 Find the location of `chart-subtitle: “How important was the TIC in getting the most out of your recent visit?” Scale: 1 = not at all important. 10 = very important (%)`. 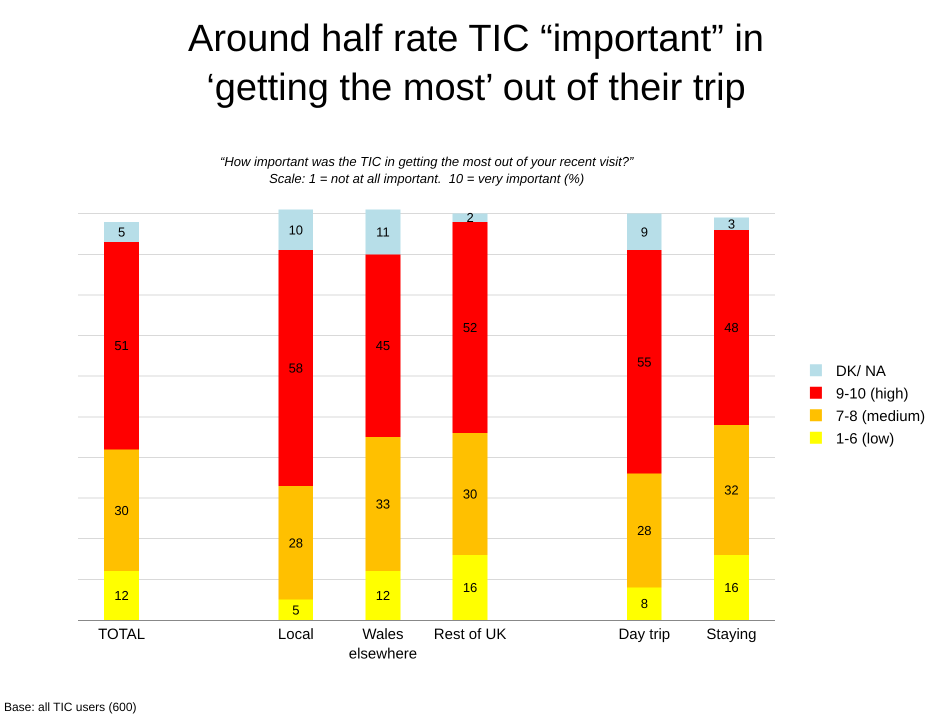

chart-subtitle: “How important was the TIC in getting the most out of your recent visit?” Scale: 1 = not at all important. 10 = very important (%) is located at coordinates (427, 170).